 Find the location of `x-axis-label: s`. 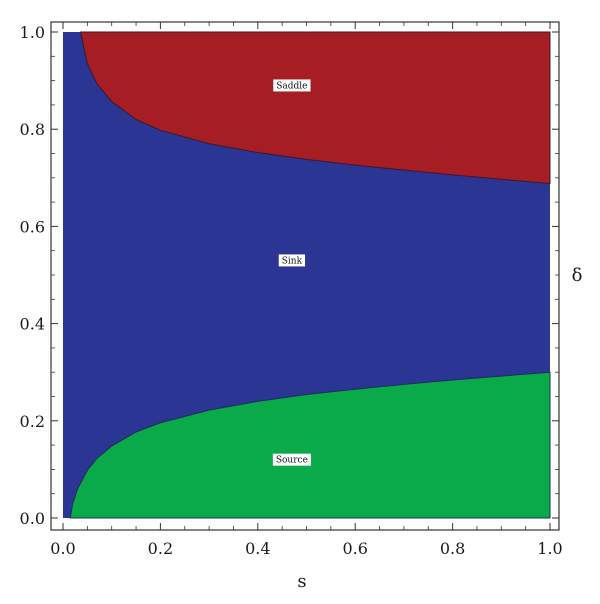

x-axis-label: s is located at coordinates (301, 581).